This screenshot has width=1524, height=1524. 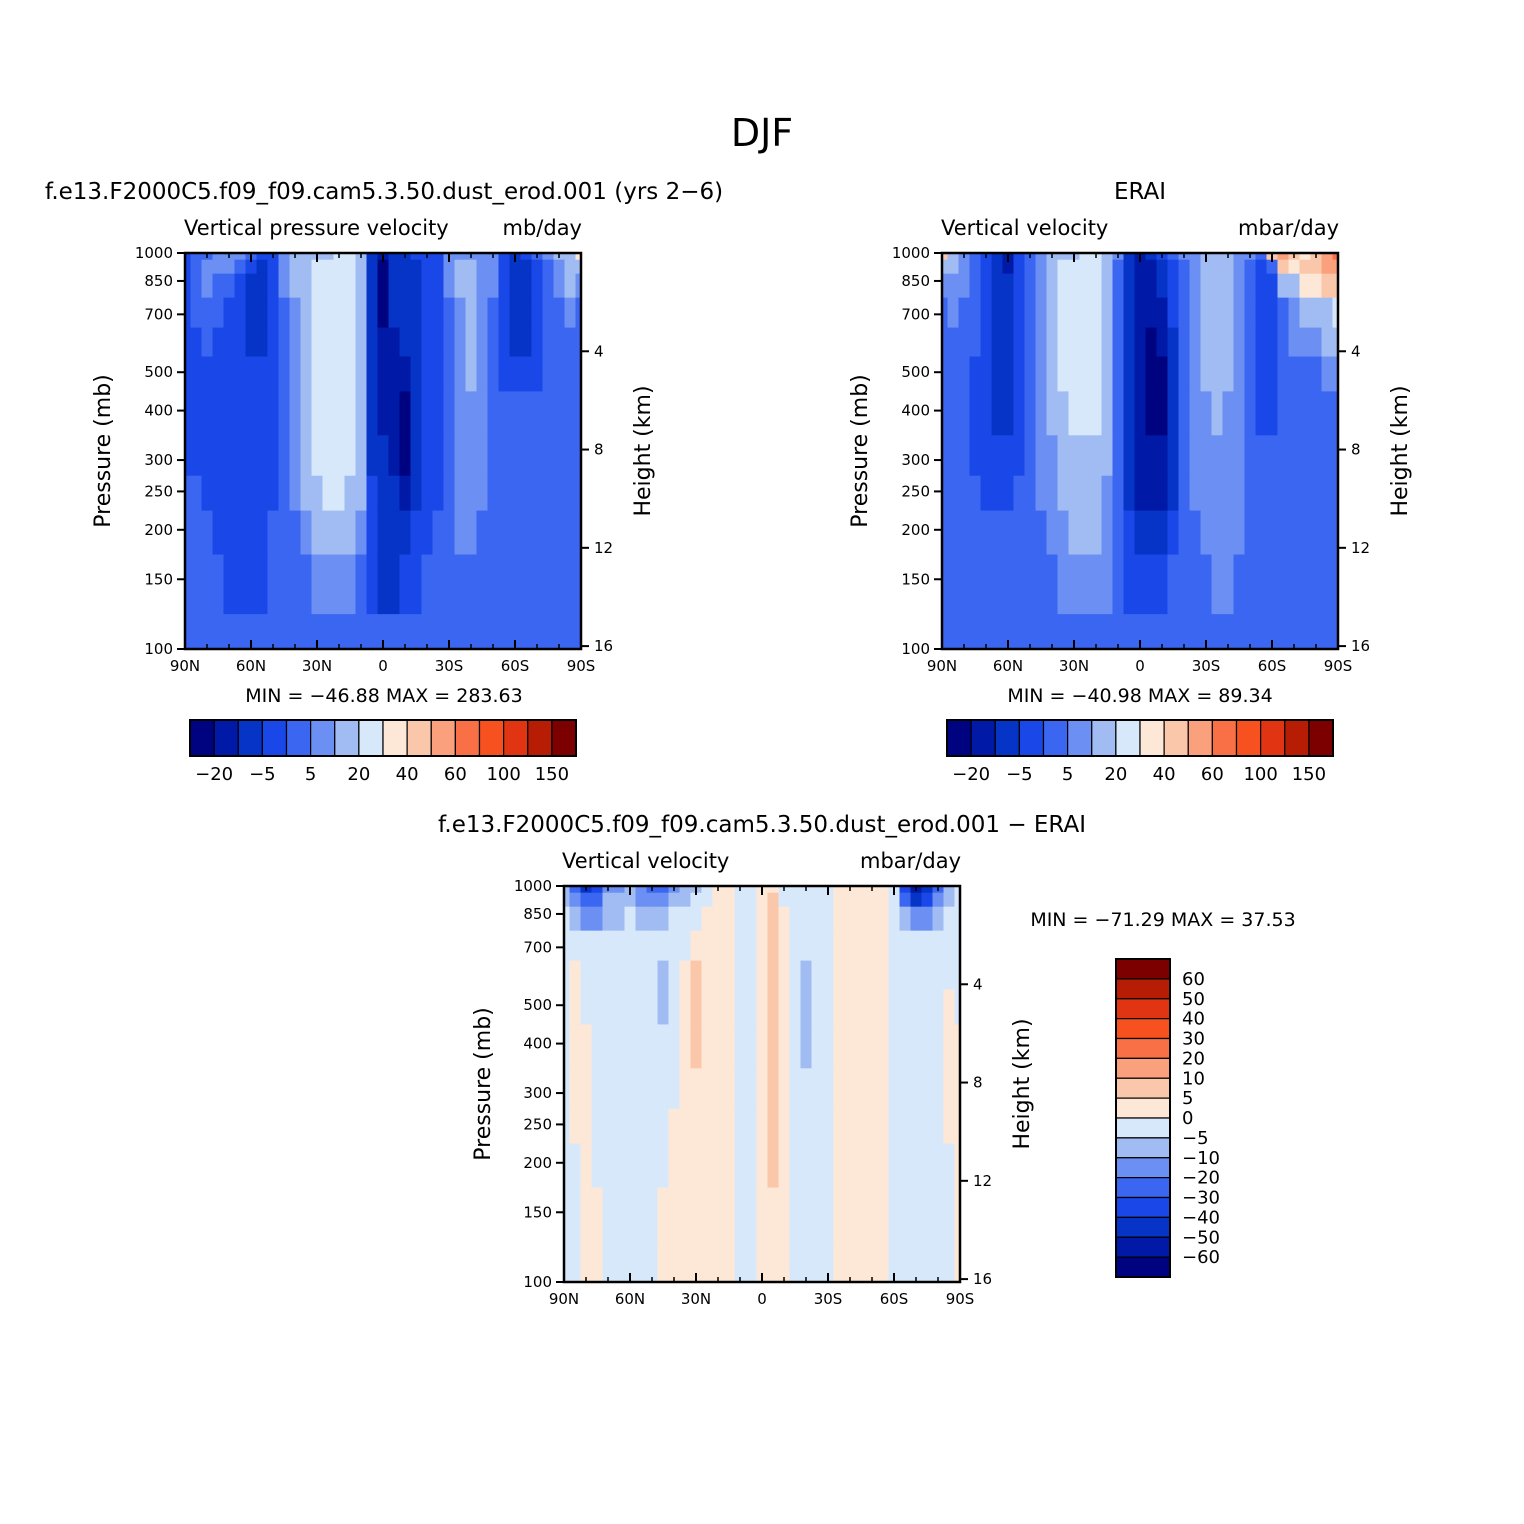 I want to click on panel-diff-y-axis-title: Pressure (mb), so click(x=483, y=1084).